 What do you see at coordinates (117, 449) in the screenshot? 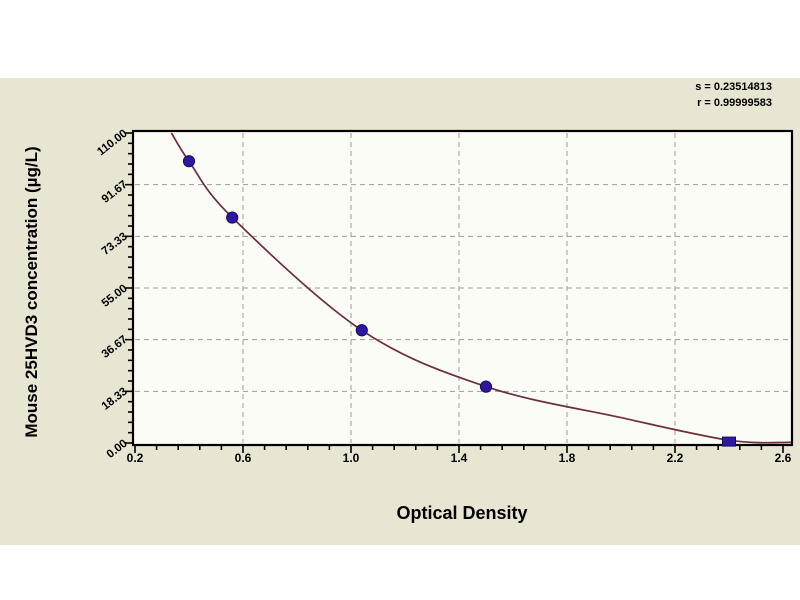
I see `y-tick-label: 0.00` at bounding box center [117, 449].